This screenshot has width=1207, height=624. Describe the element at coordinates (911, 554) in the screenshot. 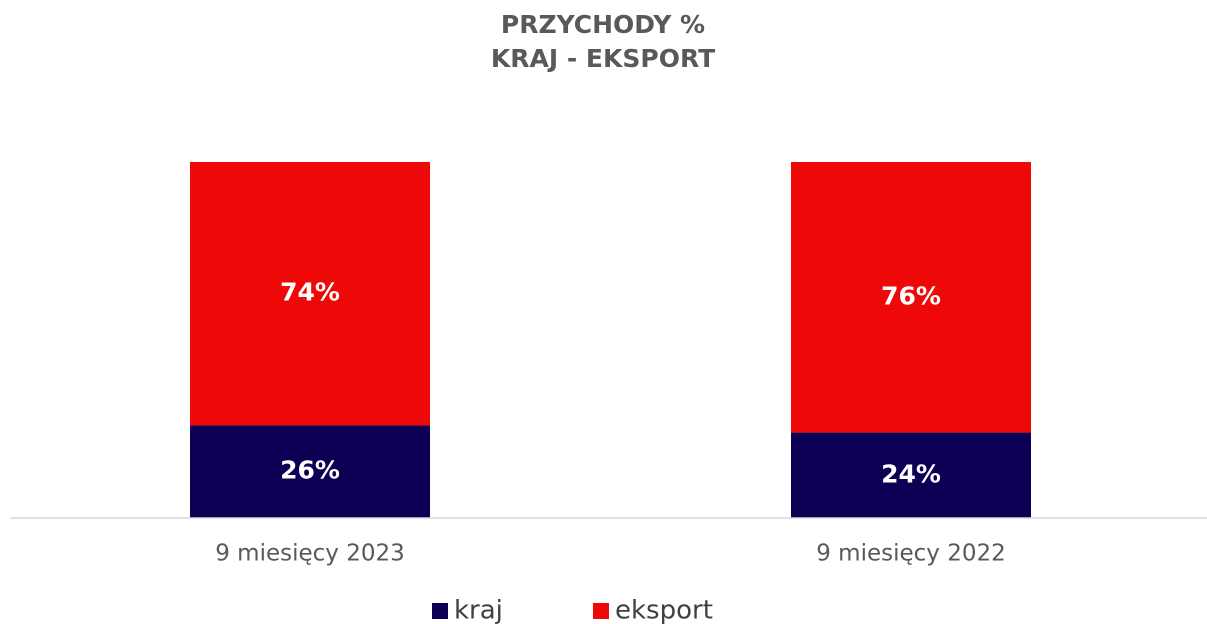

I see `x-tick-label: 9 miesięcy 2022` at that location.